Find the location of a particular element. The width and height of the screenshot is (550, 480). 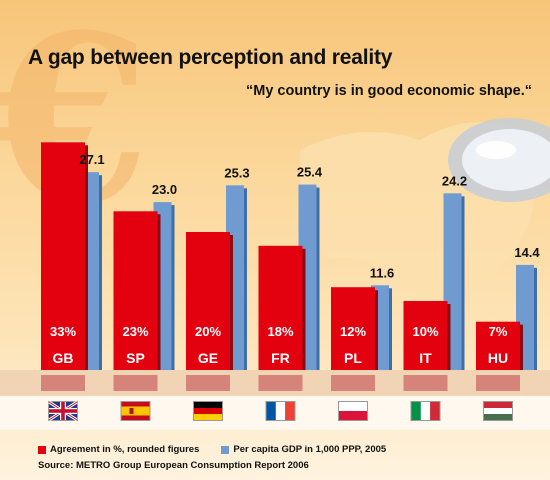

agreement-bar-fr is located at coordinates (280, 307).